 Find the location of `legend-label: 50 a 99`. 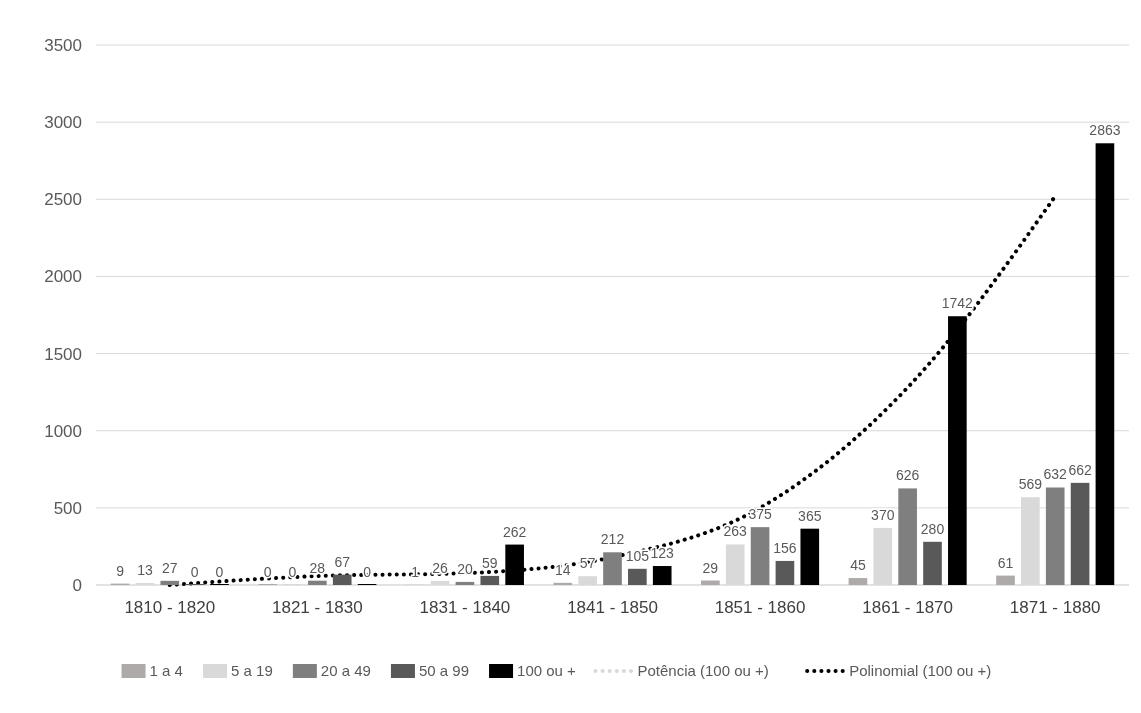

legend-label: 50 a 99 is located at coordinates (443, 671).